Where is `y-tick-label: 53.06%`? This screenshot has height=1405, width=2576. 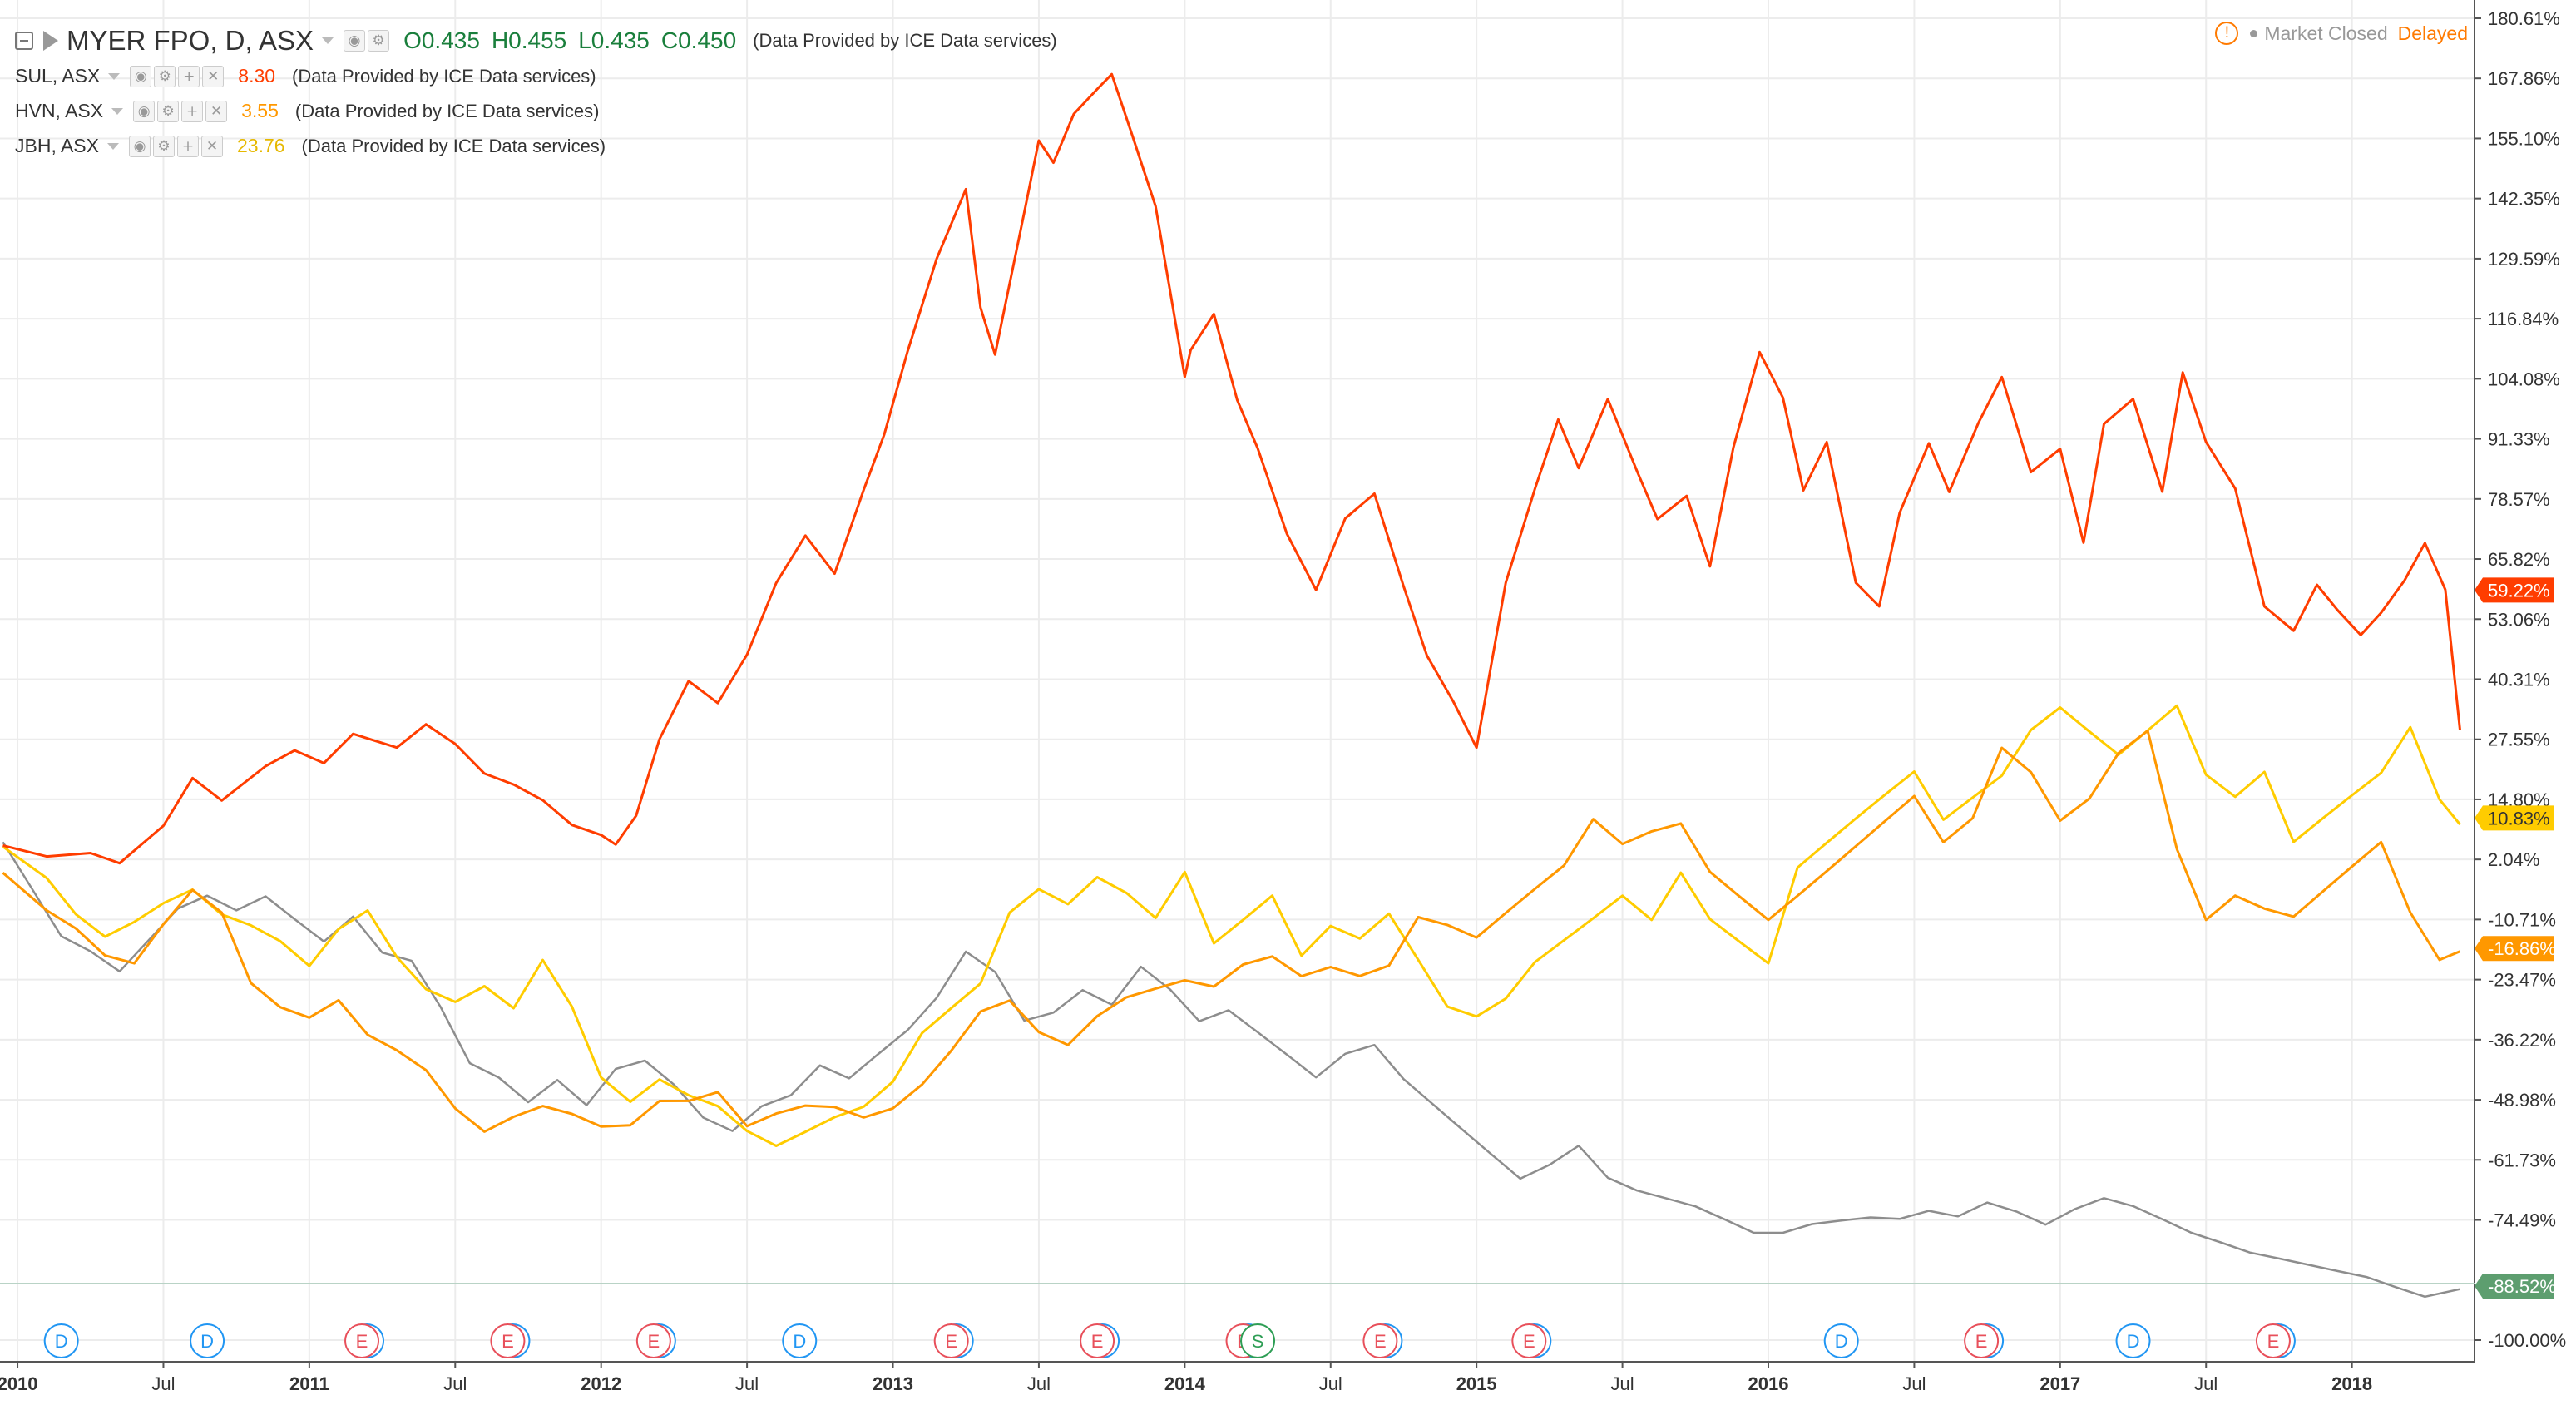
y-tick-label: 53.06% is located at coordinates (2519, 619).